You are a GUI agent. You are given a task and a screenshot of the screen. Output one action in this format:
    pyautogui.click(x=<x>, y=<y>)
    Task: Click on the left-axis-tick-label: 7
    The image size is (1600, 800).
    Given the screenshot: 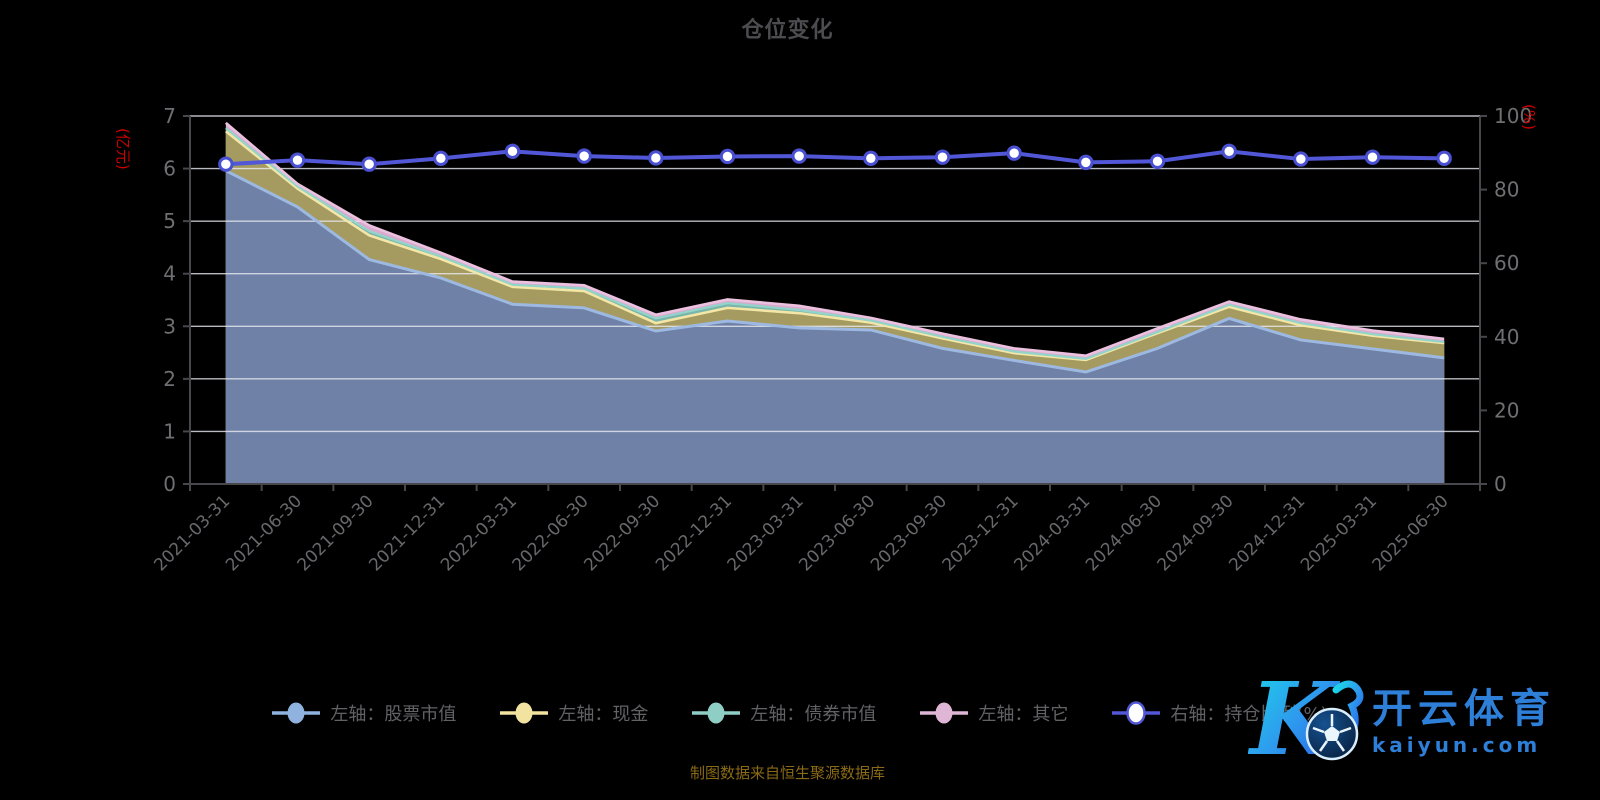 What is the action you would take?
    pyautogui.click(x=169, y=116)
    